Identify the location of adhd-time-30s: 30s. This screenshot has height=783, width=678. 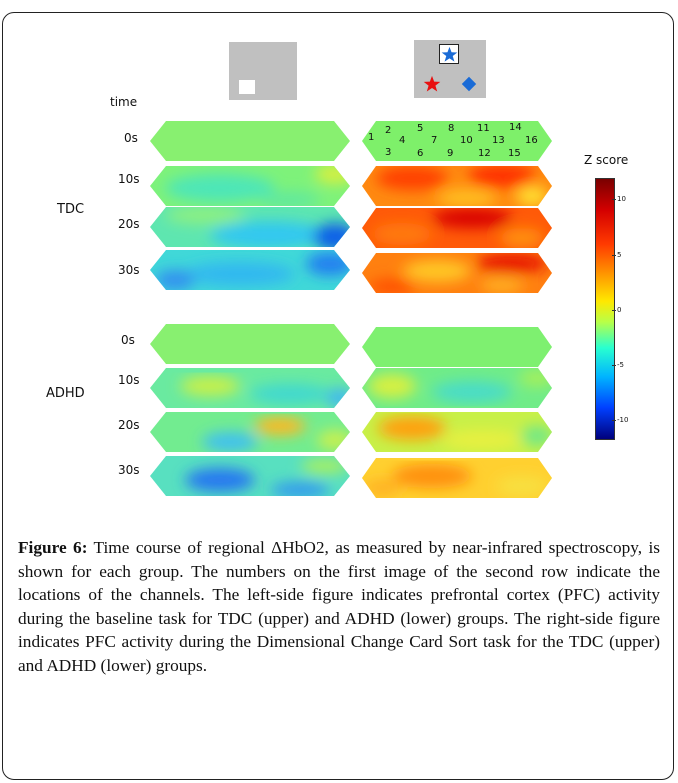
(129, 470).